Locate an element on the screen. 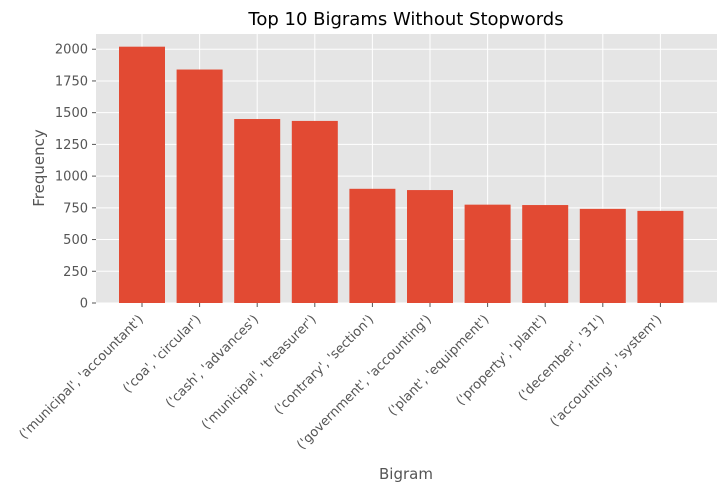  y-tick-label: 750 is located at coordinates (75, 208).